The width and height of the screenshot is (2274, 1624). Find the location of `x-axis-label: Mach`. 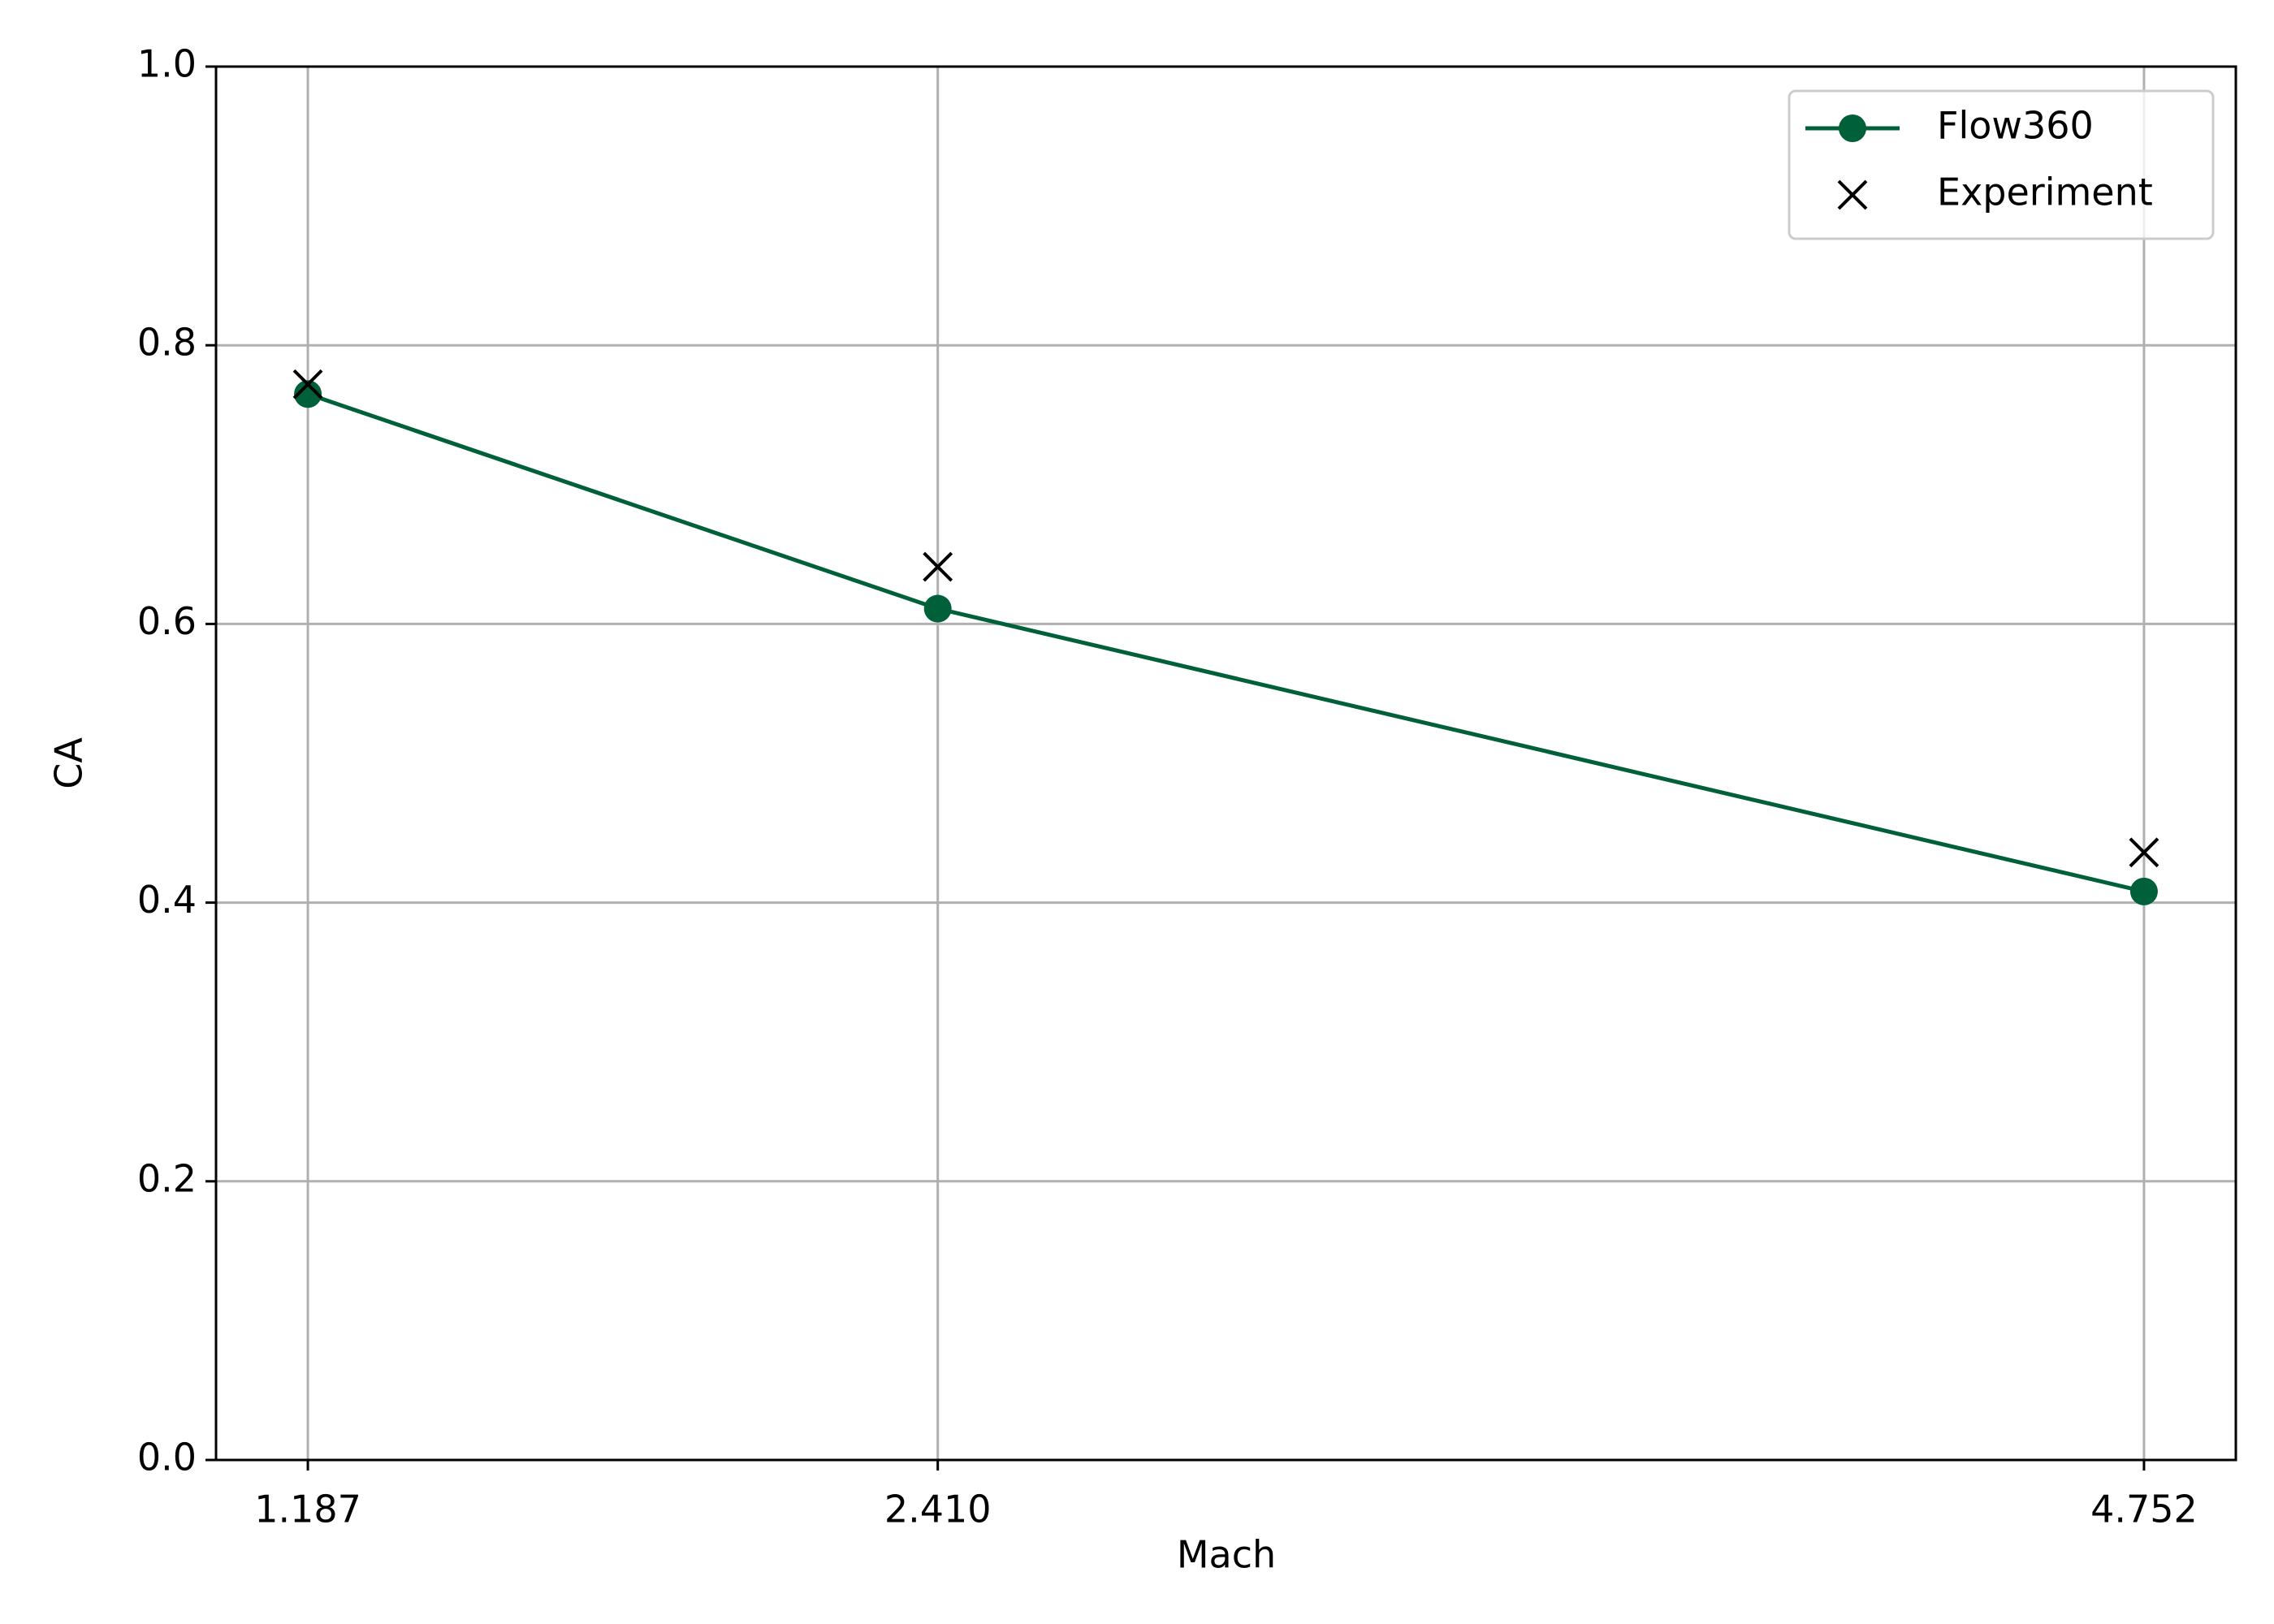

x-axis-label: Mach is located at coordinates (1226, 1555).